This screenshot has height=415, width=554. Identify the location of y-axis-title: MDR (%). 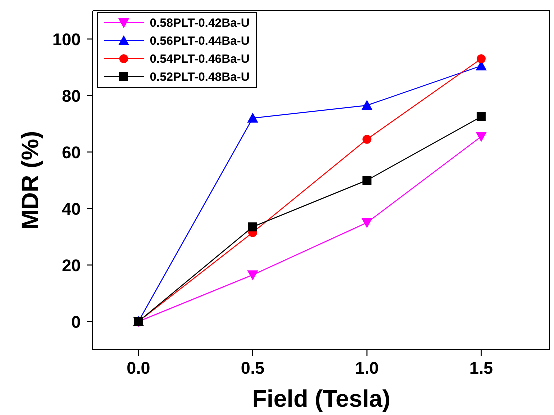
(31, 180).